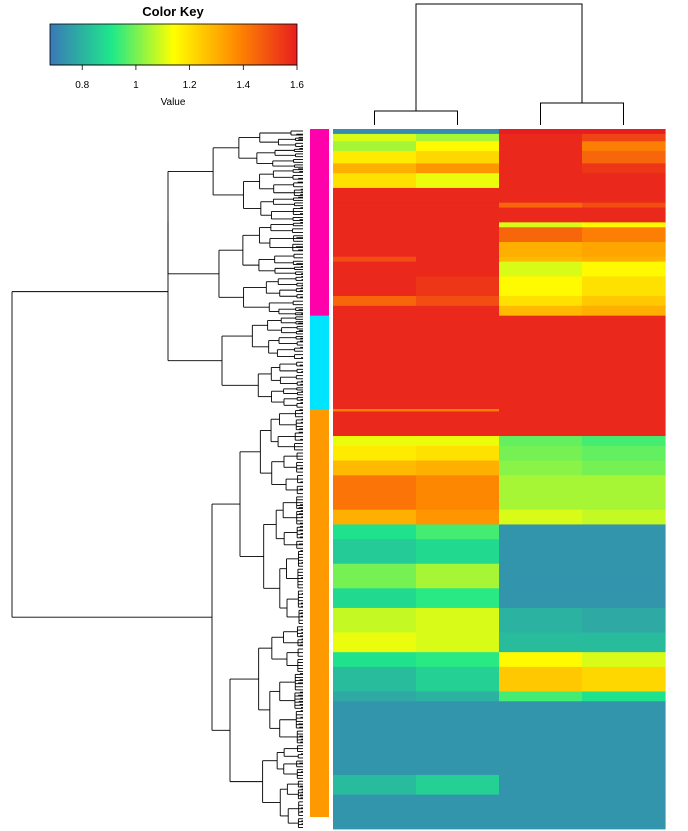  What do you see at coordinates (177, 77) in the screenshot?
I see `color-key-axis: 0.8 1 1.2 1.4 1.6` at bounding box center [177, 77].